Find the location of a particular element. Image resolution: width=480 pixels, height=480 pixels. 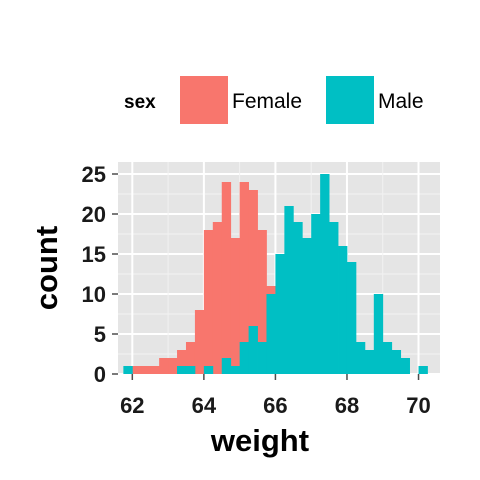

y-tick-label: 15 is located at coordinates (94, 254).